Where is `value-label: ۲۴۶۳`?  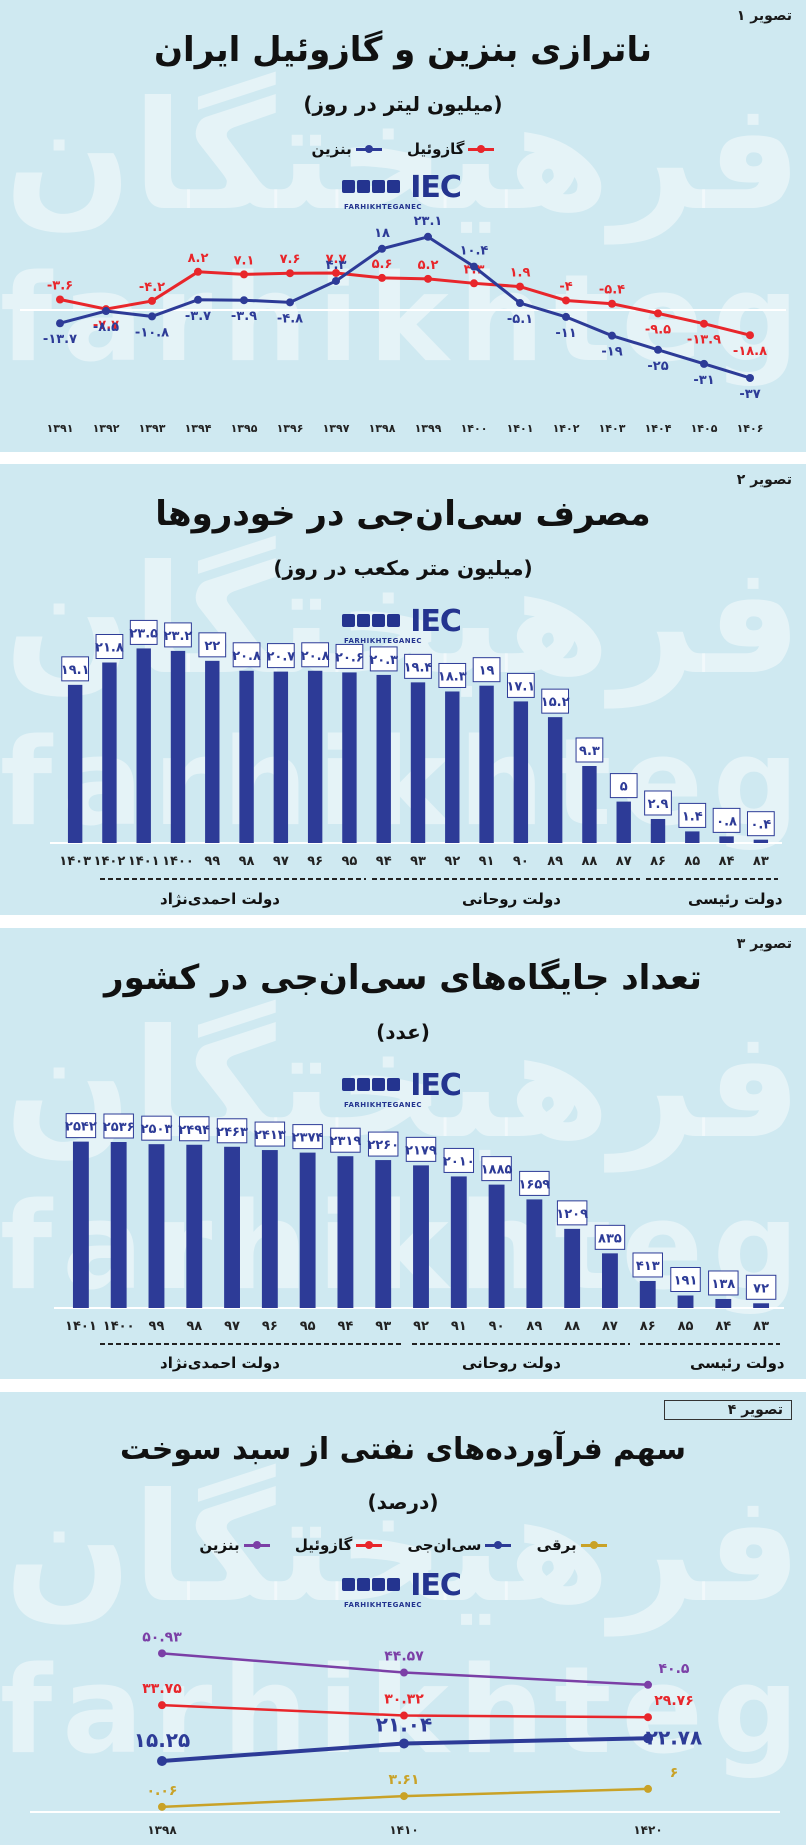 value-label: ۲۴۶۳ is located at coordinates (232, 1132).